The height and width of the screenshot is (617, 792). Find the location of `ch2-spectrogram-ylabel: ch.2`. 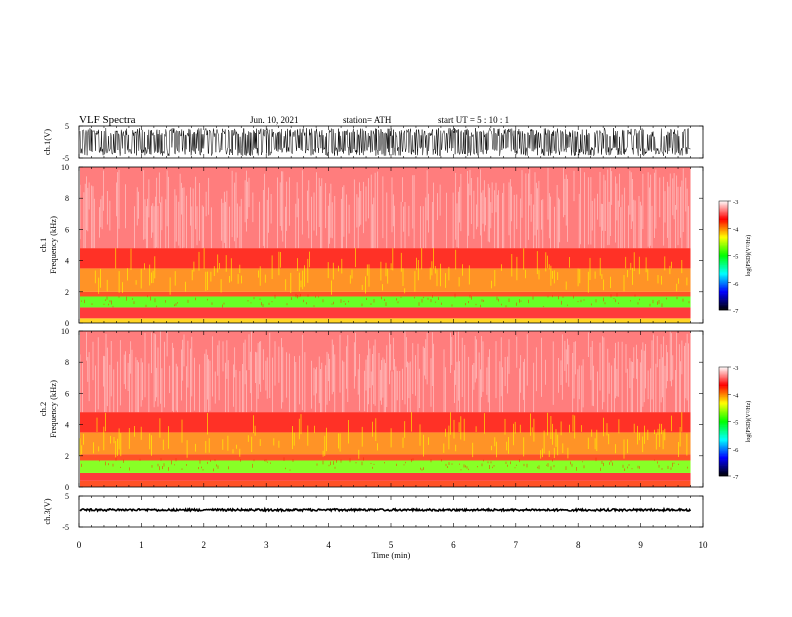

ch2-spectrogram-ylabel: ch.2 is located at coordinates (43, 409).